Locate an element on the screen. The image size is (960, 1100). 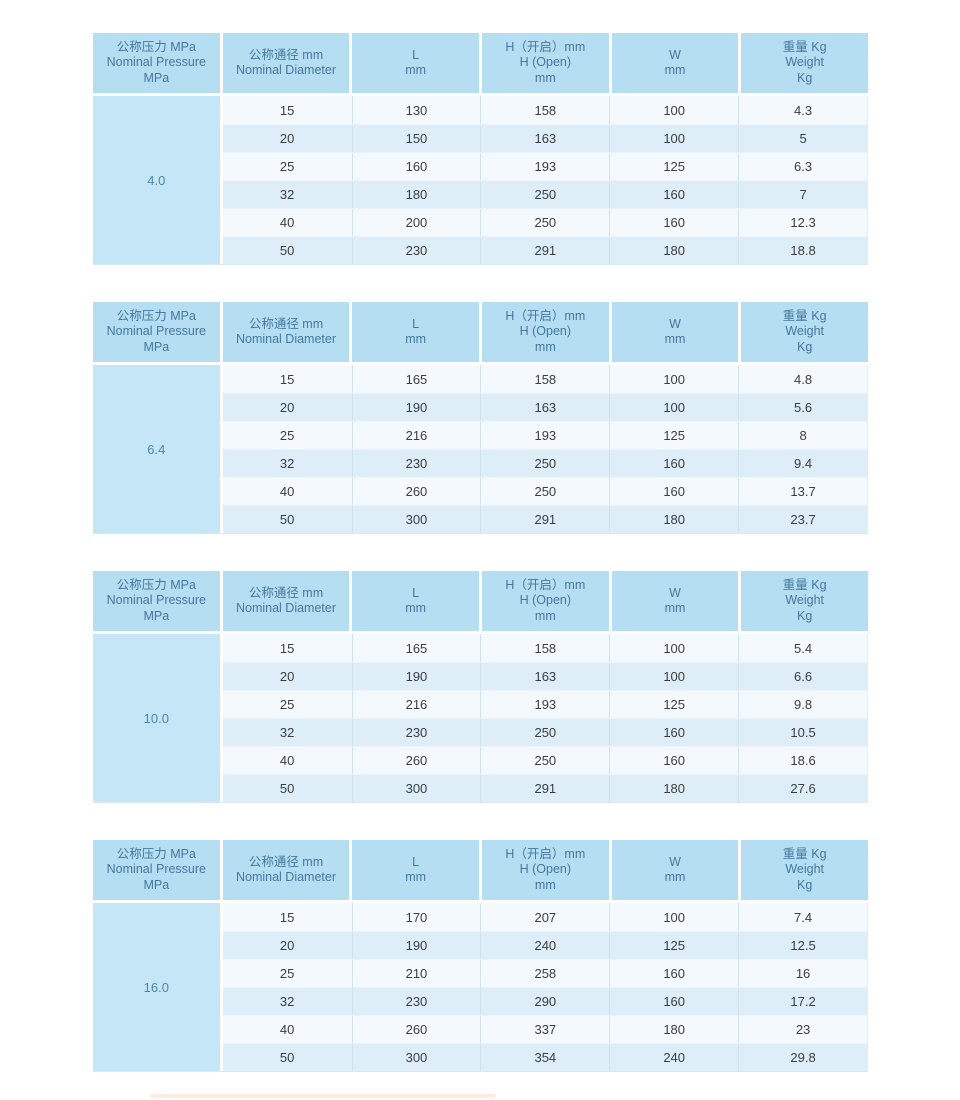
table-row: 40 200 250 160 12.3 is located at coordinates (544, 222).